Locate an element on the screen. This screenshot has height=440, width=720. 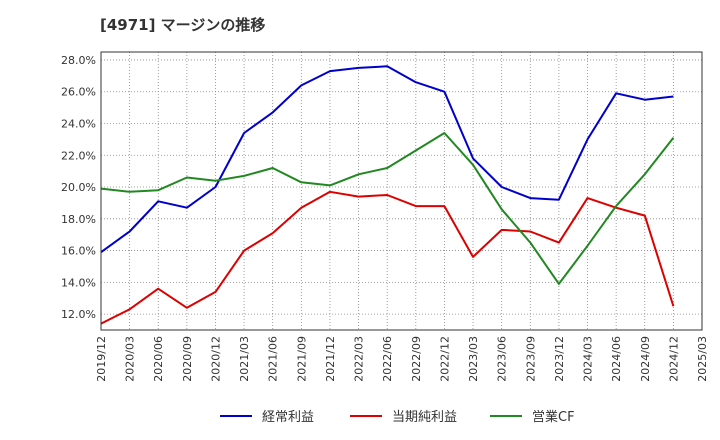
x-tick-label: 2021/12 is located at coordinates (330, 359).